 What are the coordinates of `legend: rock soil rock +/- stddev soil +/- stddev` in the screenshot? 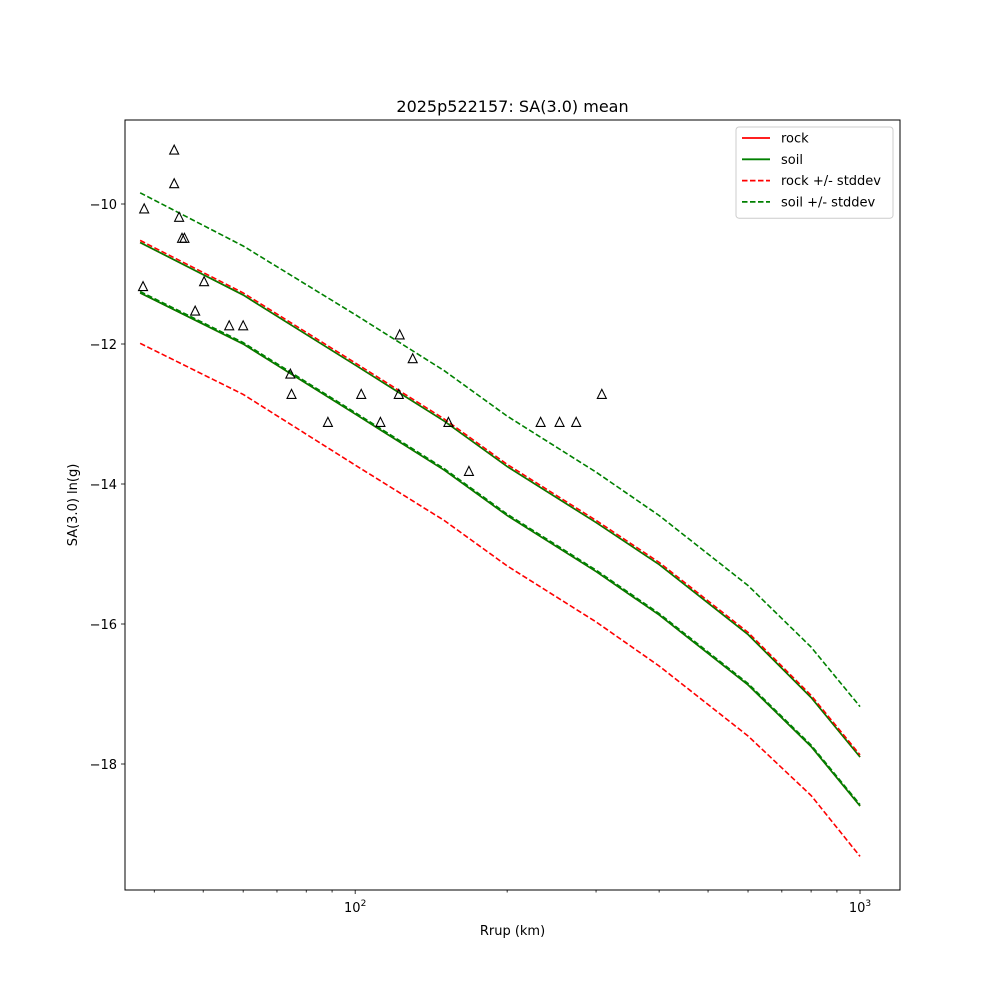 It's located at (814, 172).